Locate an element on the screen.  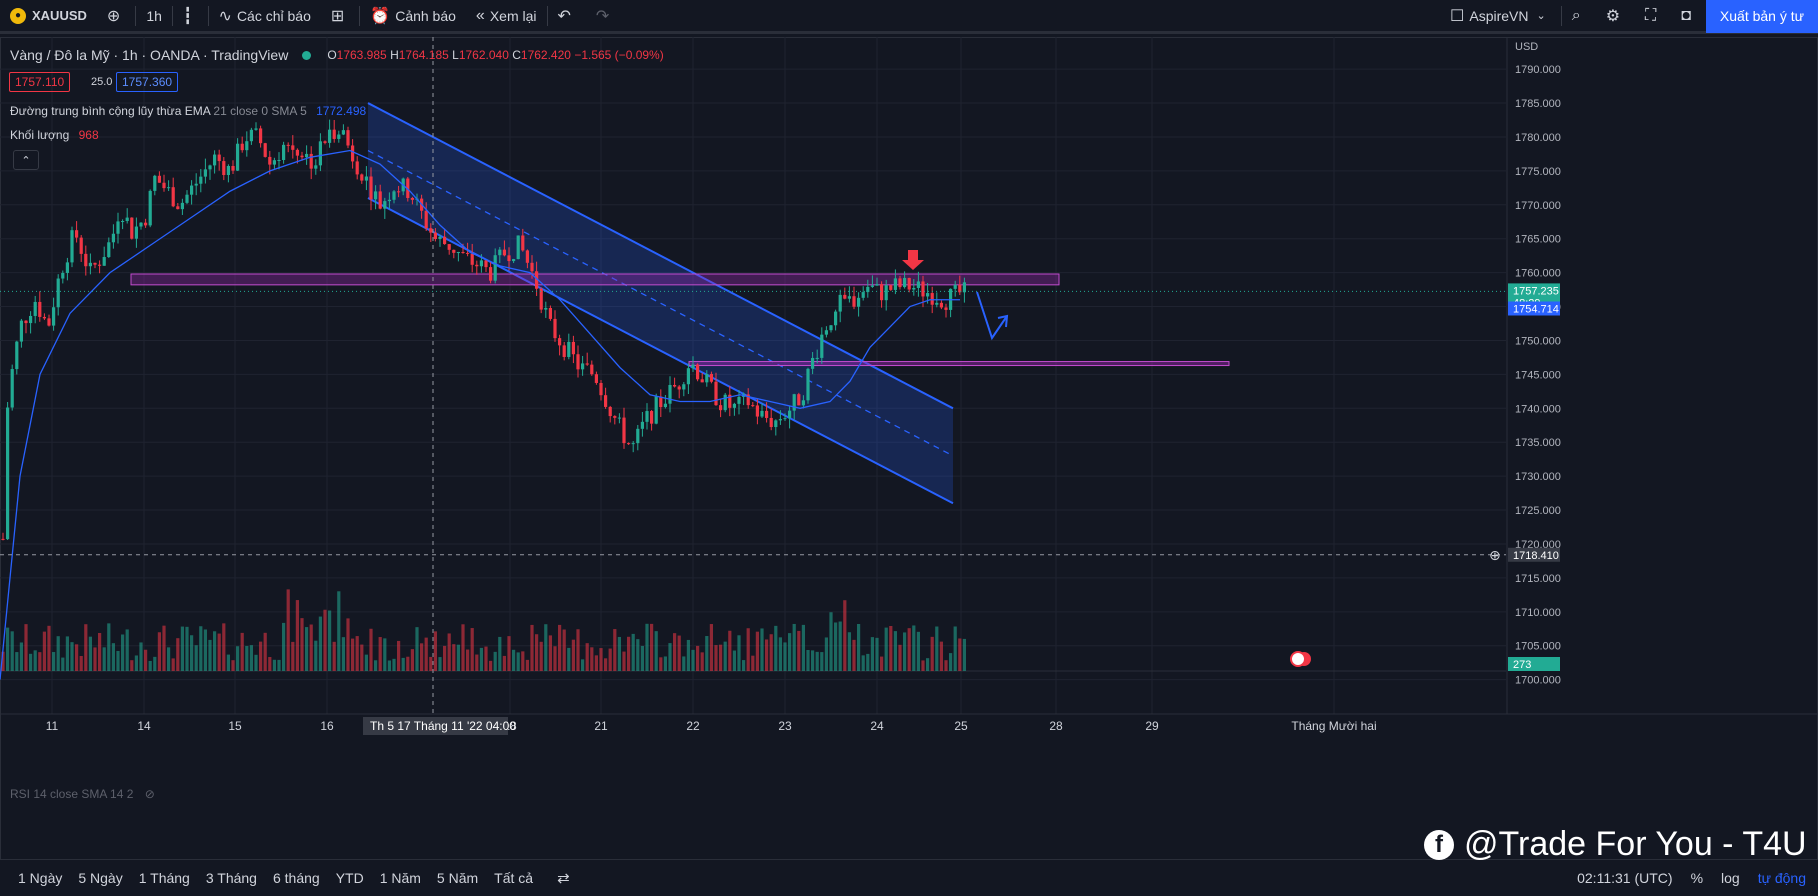
price-tick-label: 1765.000 is located at coordinates (1538, 240).